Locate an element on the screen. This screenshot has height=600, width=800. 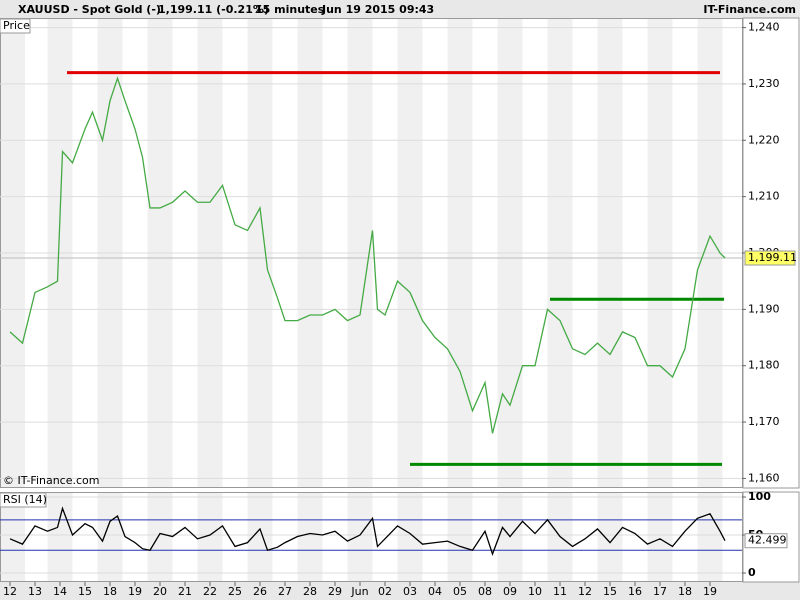
series-line is located at coordinates (367, 531).